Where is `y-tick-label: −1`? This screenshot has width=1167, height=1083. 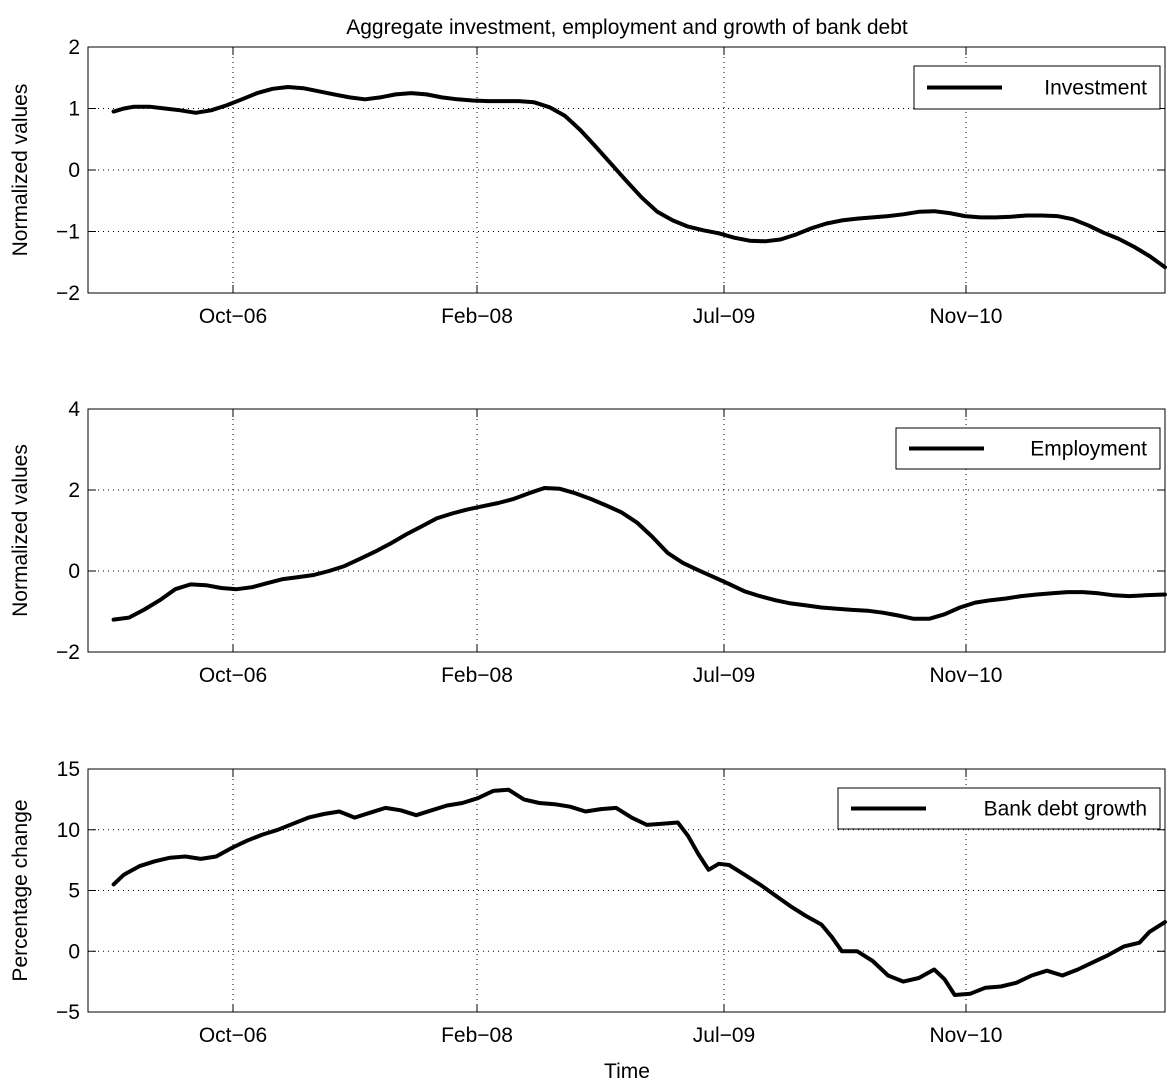
y-tick-label: −1 is located at coordinates (68, 232).